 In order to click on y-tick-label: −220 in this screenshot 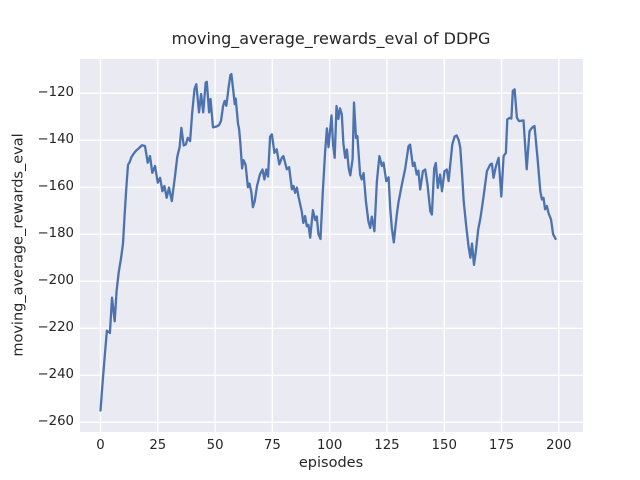, I will do `click(55, 328)`.